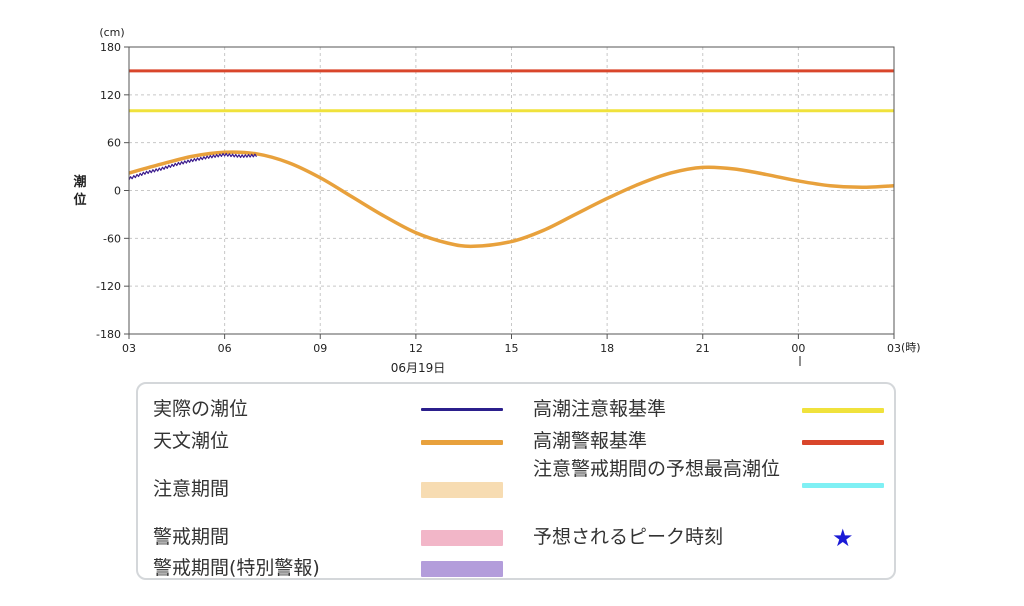  Describe the element at coordinates (628, 537) in the screenshot. I see `legend-label: 予想されるピーク時刻` at that location.